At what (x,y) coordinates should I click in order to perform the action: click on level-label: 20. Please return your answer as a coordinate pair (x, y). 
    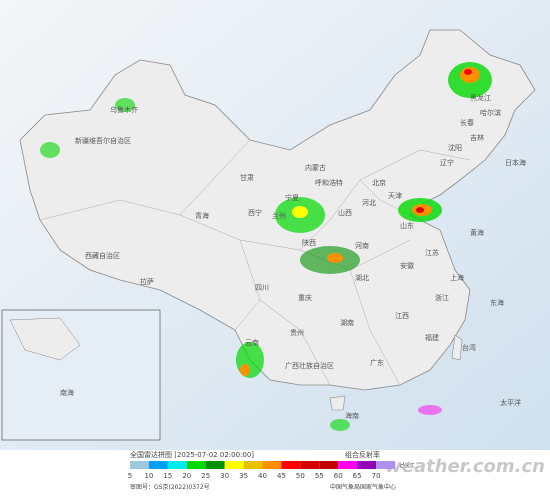
    Looking at the image, I should click on (186, 476).